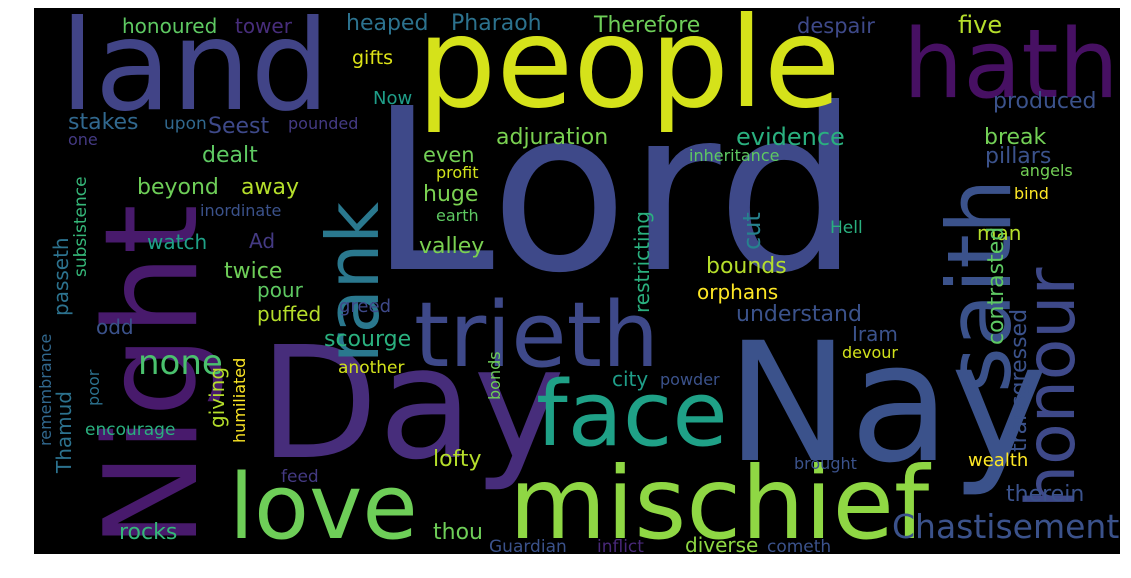 This screenshot has width=1131, height=578. I want to click on word-produced: produced, so click(1045, 101).